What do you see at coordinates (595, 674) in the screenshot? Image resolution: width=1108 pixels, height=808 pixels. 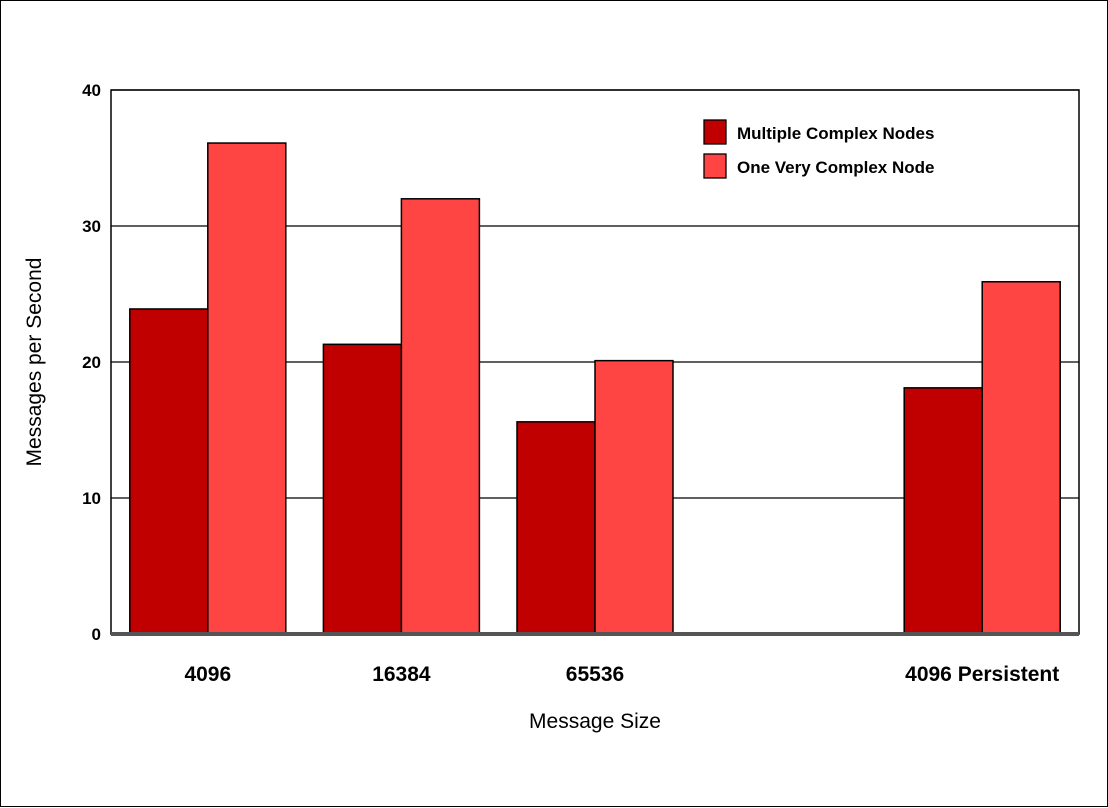 I see `x-category-label: 65536` at bounding box center [595, 674].